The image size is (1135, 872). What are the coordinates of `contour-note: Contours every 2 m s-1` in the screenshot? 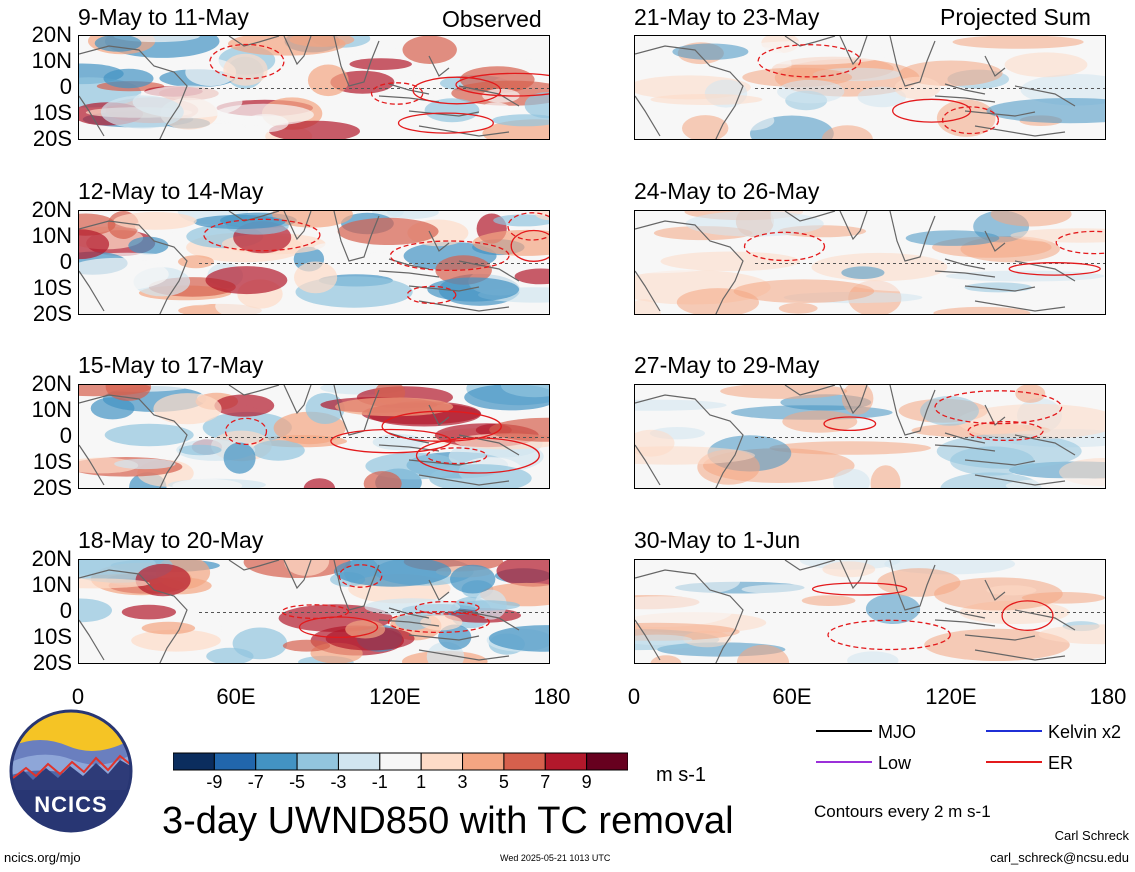 It's located at (902, 811).